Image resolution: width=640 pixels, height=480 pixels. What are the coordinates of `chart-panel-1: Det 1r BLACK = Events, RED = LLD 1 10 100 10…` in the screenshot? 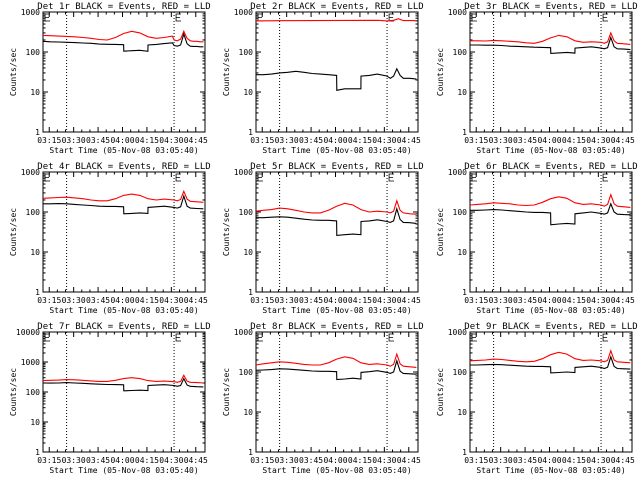 It's located at (110, 78).